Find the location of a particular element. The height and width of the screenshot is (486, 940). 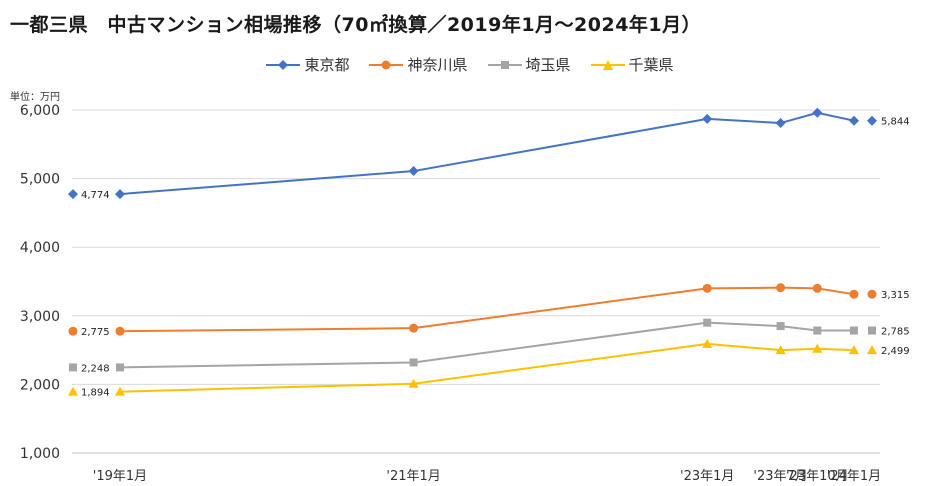

x-tick-label: '23年7月 is located at coordinates (780, 476).